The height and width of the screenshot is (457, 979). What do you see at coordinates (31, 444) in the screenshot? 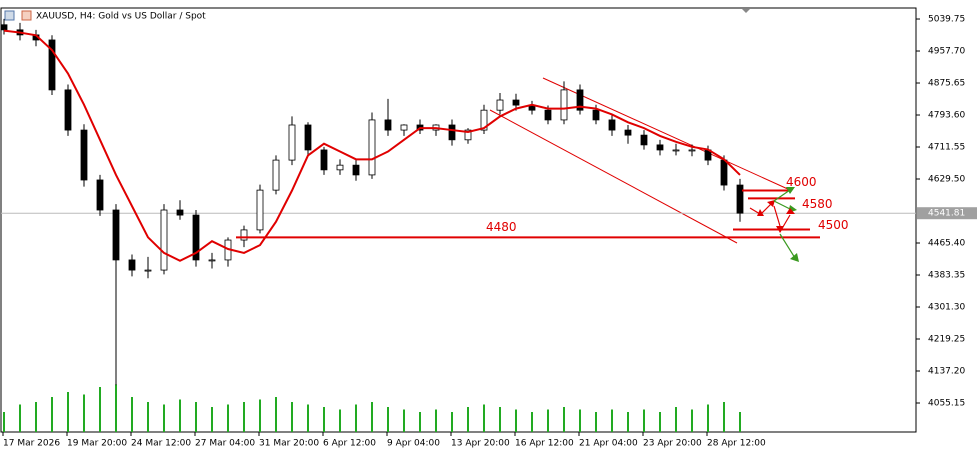
I see `x-tick-label: 17 Mar 2026` at bounding box center [31, 444].